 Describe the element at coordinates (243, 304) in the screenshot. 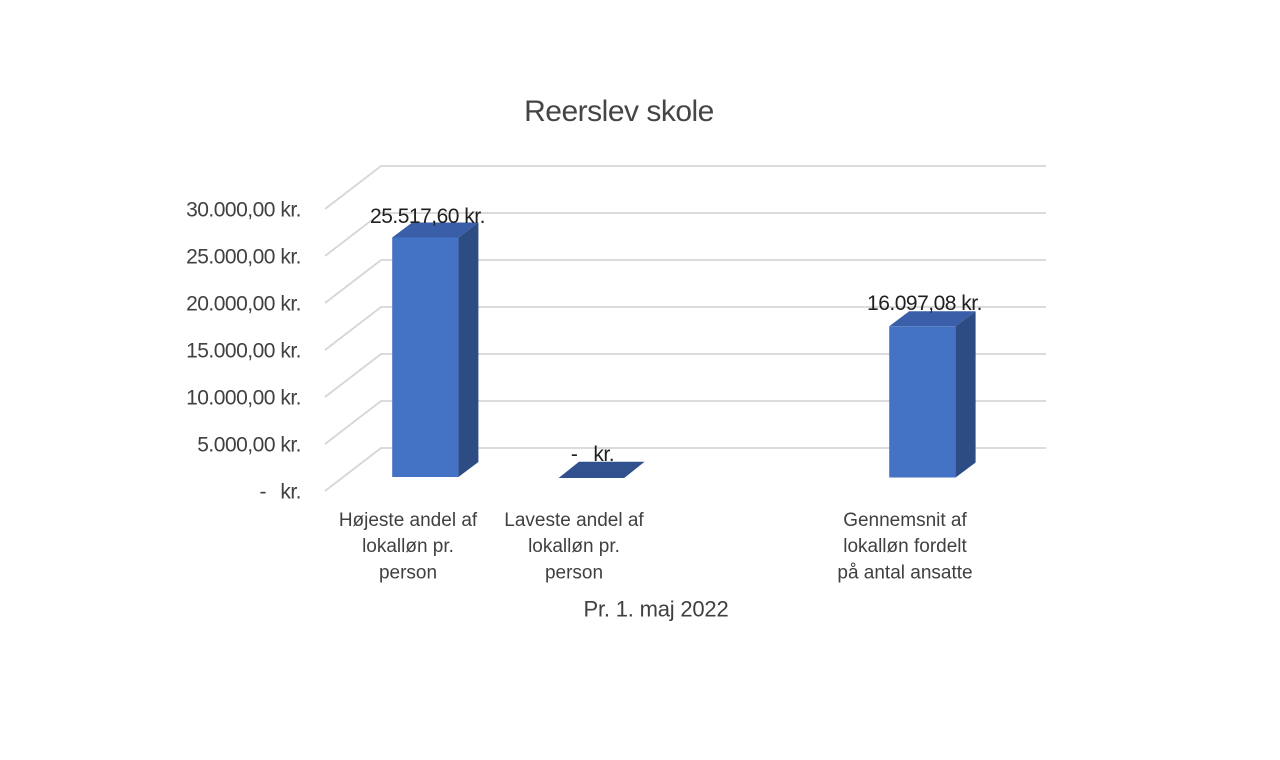

I see `svg-text: 20.000,00 kr.` at that location.